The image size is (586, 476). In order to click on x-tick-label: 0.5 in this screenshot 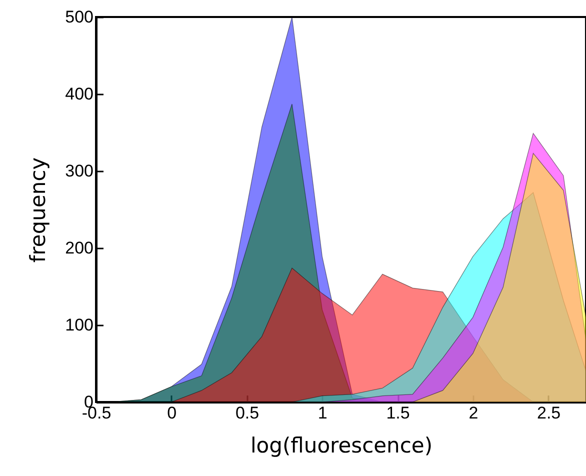, I will do `click(247, 413)`.